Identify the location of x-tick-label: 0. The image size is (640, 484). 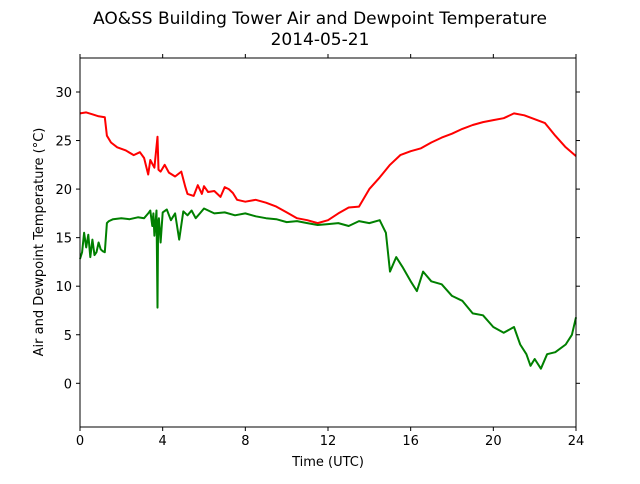
(80, 441).